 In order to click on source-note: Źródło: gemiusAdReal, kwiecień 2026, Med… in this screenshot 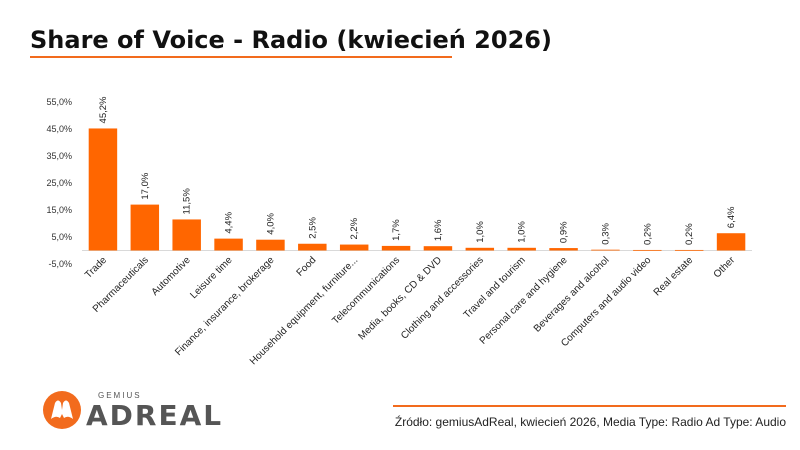, I will do `click(590, 422)`.